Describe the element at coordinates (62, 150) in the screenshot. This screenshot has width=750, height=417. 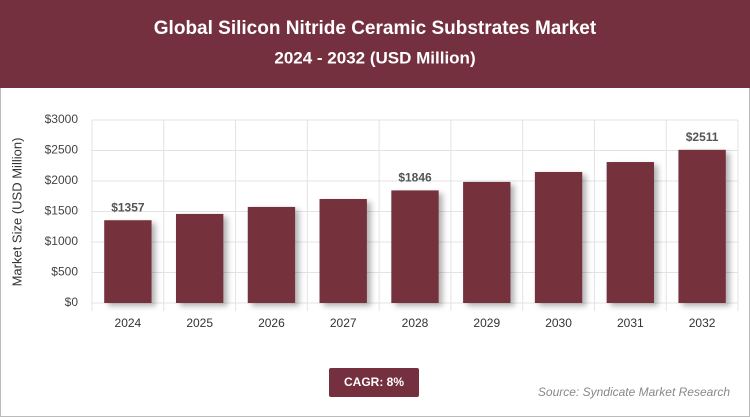
I see `y-tick-label: $2500` at that location.